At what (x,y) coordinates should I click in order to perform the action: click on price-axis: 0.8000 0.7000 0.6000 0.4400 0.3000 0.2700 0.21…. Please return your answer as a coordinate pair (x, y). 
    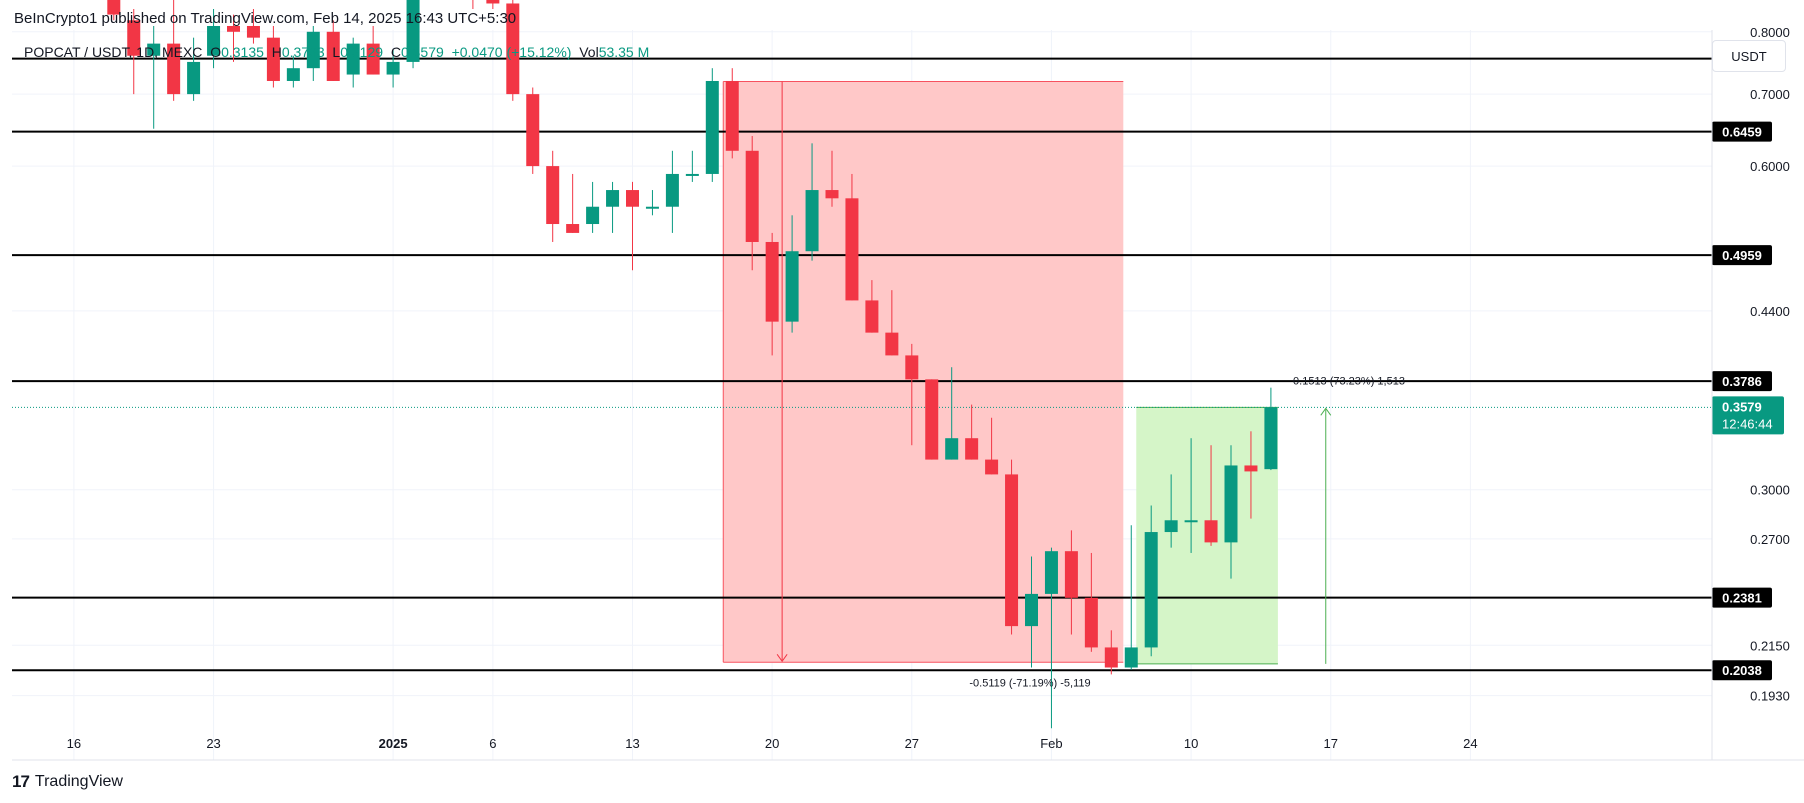
    Looking at the image, I should click on (1751, 352).